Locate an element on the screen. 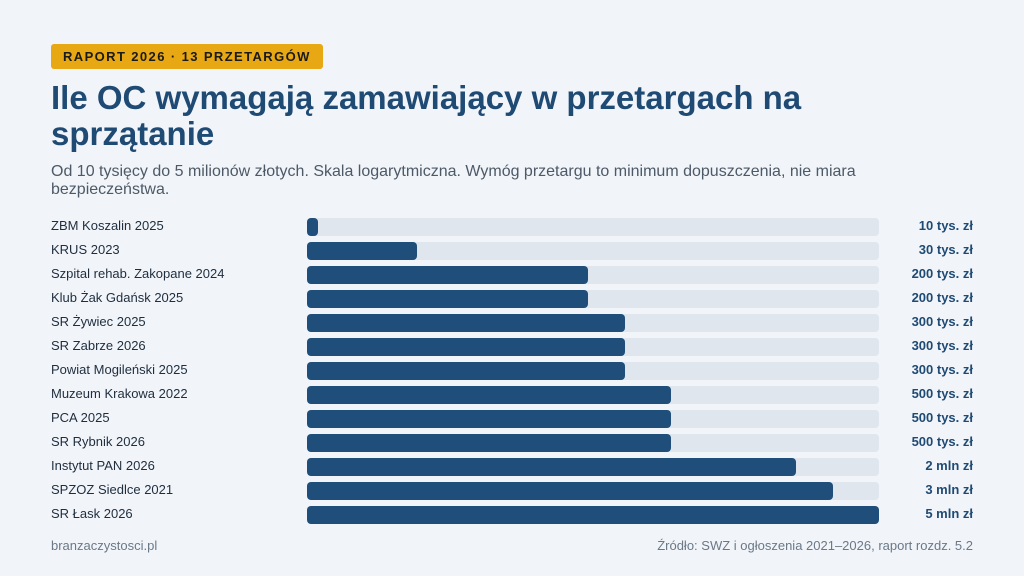 The height and width of the screenshot is (576, 1024). bar-category-label: SR Rybnik 2026 is located at coordinates (98, 441).